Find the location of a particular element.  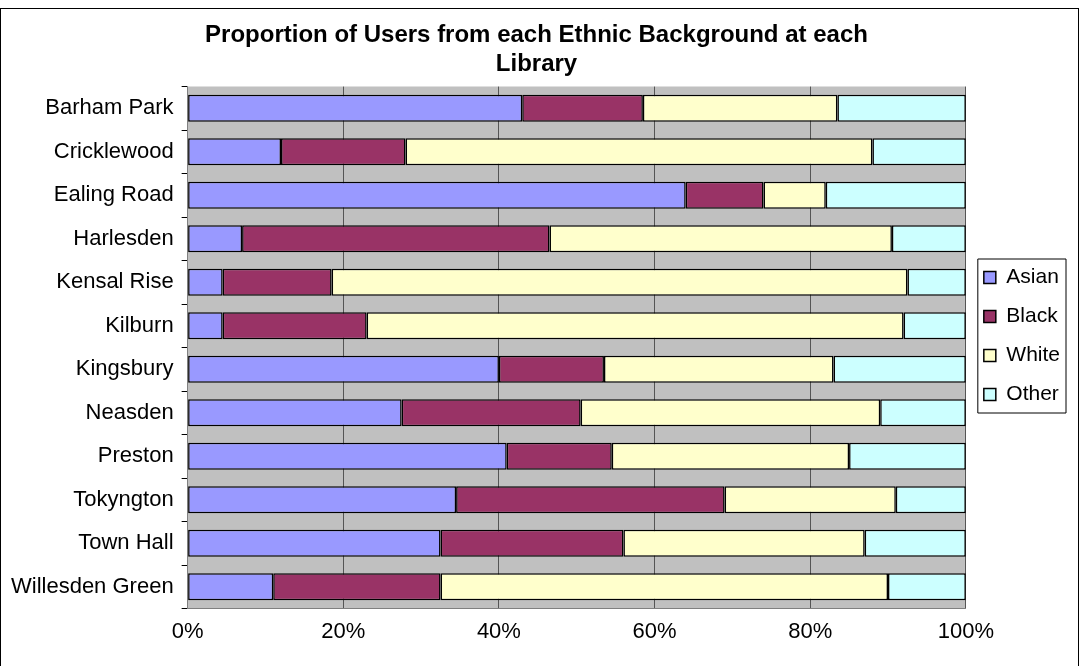

legend-label: Other is located at coordinates (1032, 393).